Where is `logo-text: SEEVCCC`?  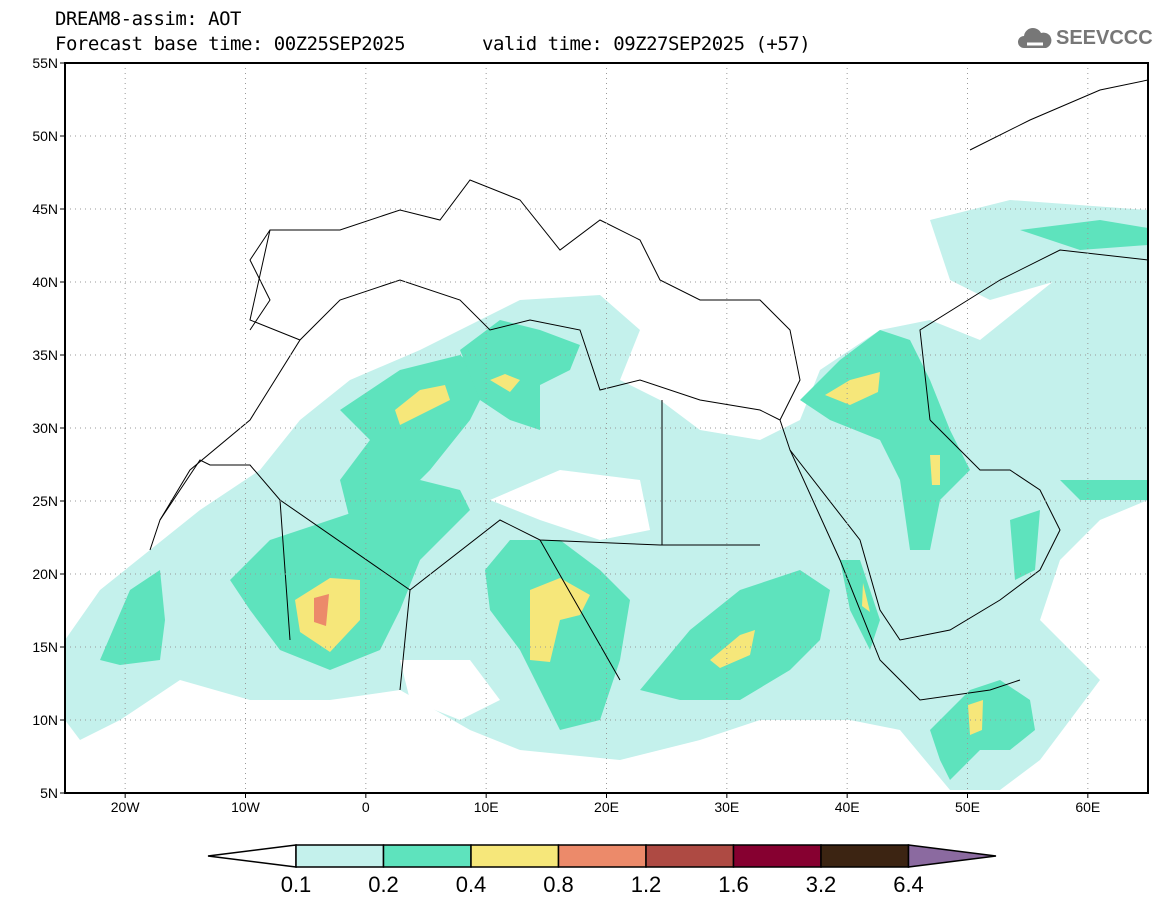
logo-text: SEEVCCC is located at coordinates (1104, 37).